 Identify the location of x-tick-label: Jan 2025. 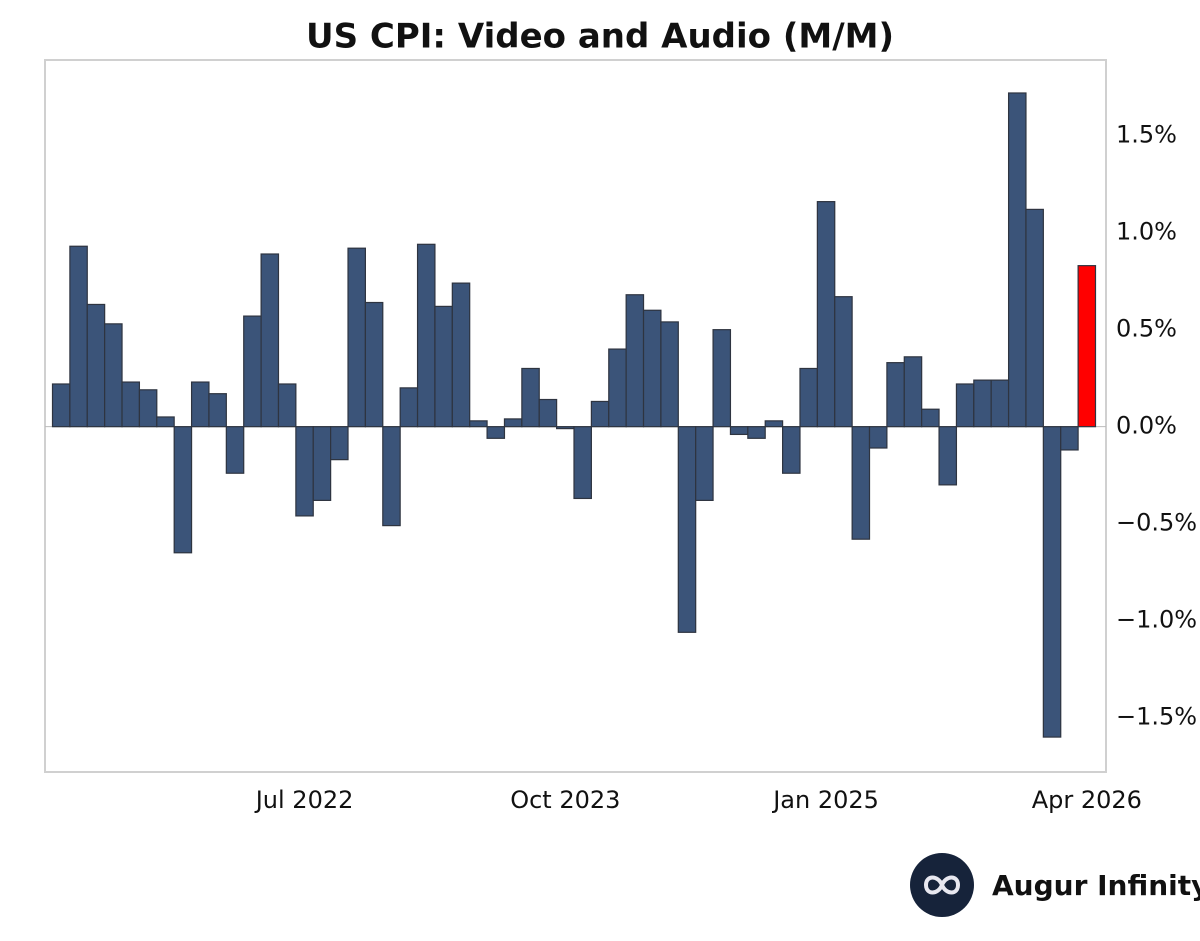
(825, 800).